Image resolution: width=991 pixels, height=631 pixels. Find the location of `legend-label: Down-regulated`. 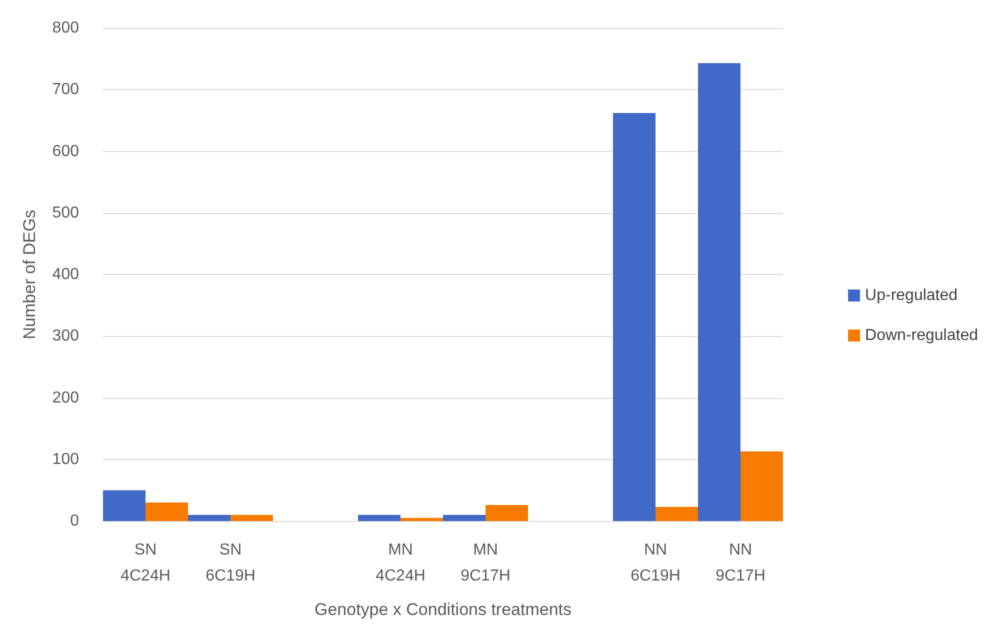

legend-label: Down-regulated is located at coordinates (921, 335).